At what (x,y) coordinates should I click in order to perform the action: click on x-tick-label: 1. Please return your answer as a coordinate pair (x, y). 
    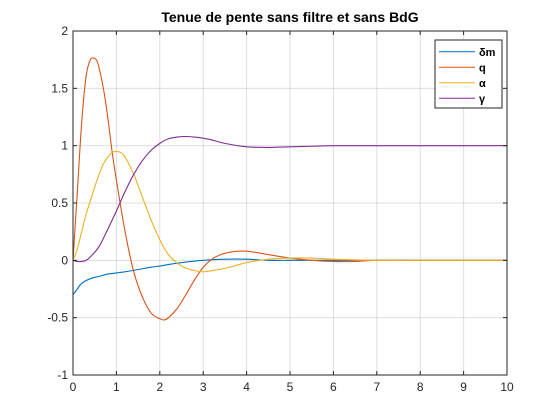
    Looking at the image, I should click on (116, 387).